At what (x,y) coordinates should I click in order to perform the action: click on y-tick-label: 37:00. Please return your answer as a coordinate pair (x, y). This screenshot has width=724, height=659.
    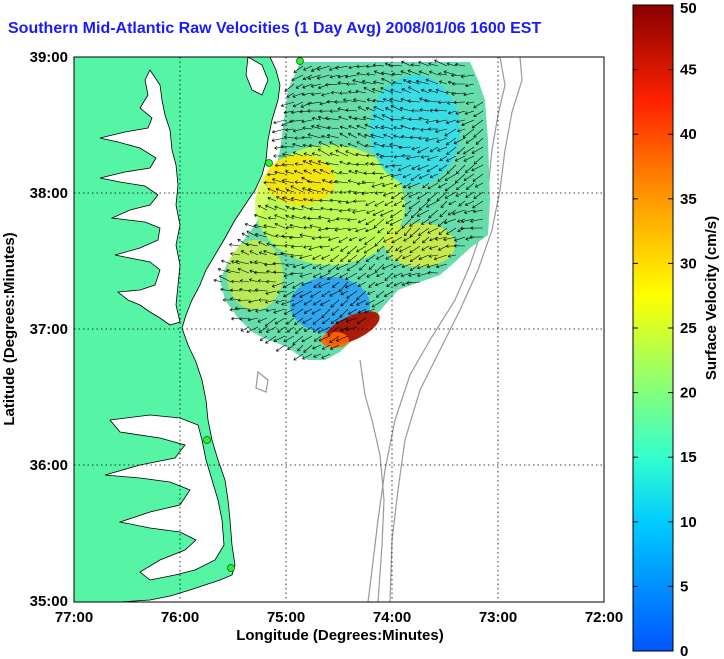
    Looking at the image, I should click on (49, 329).